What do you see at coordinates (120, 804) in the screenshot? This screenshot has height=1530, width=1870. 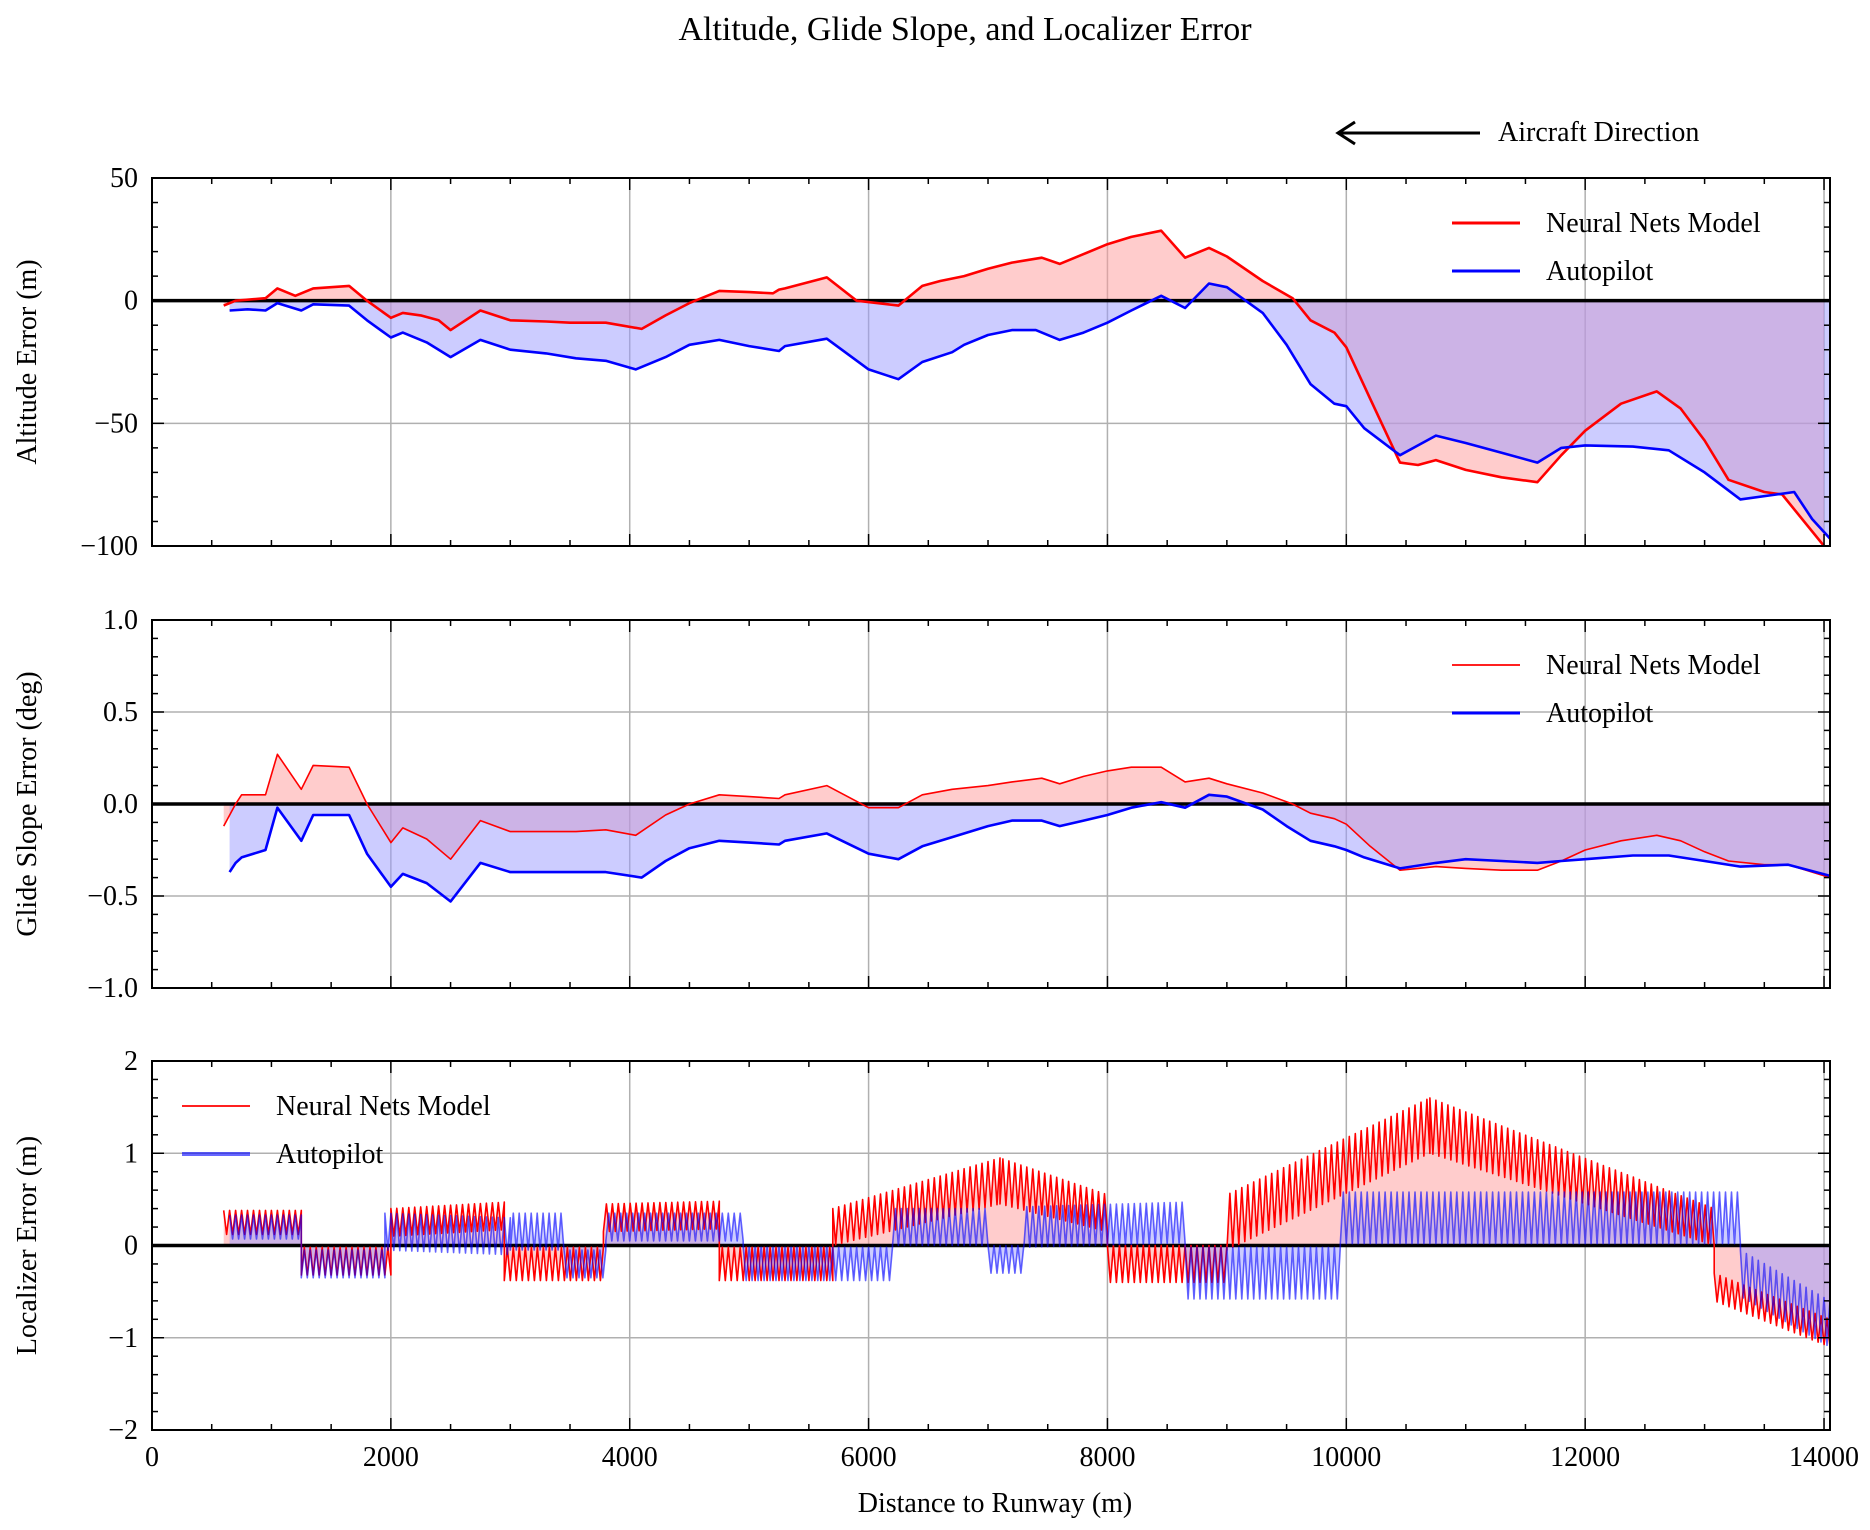 I see `y-tick-label: 0.0` at bounding box center [120, 804].